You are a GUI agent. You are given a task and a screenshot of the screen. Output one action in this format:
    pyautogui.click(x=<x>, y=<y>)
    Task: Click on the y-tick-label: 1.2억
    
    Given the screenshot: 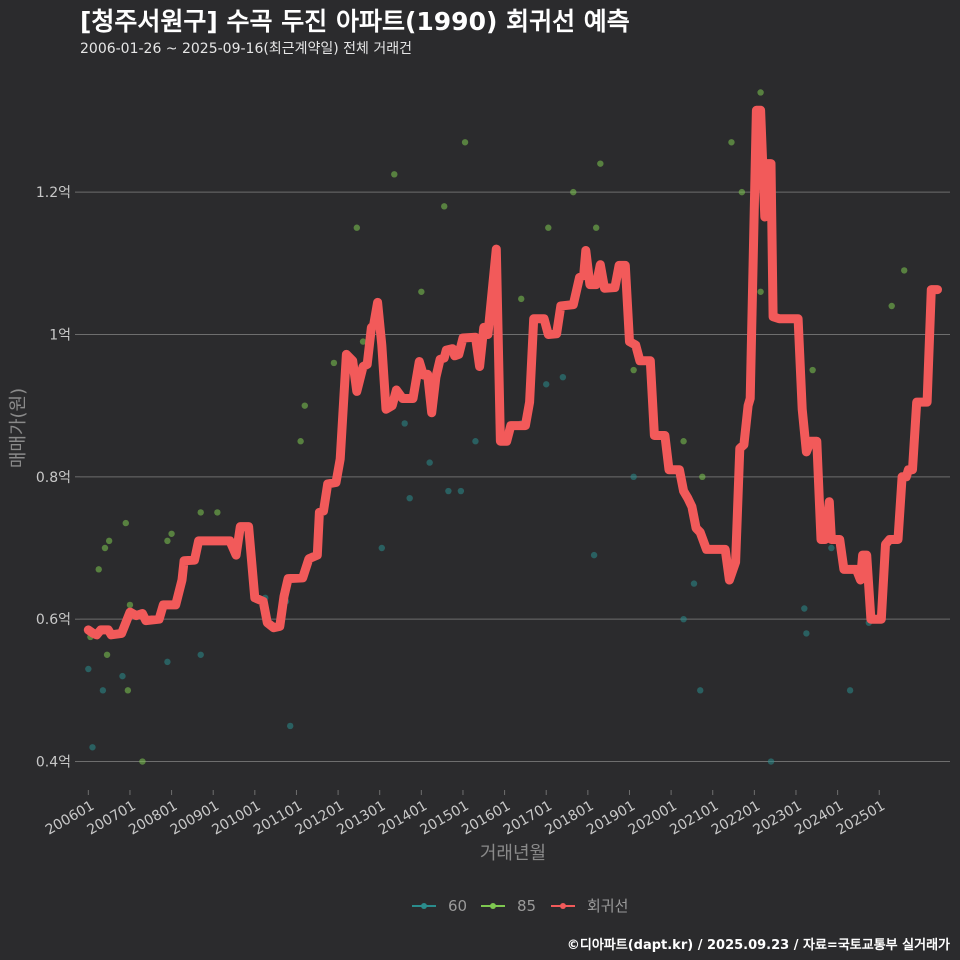 What is the action you would take?
    pyautogui.click(x=53, y=193)
    